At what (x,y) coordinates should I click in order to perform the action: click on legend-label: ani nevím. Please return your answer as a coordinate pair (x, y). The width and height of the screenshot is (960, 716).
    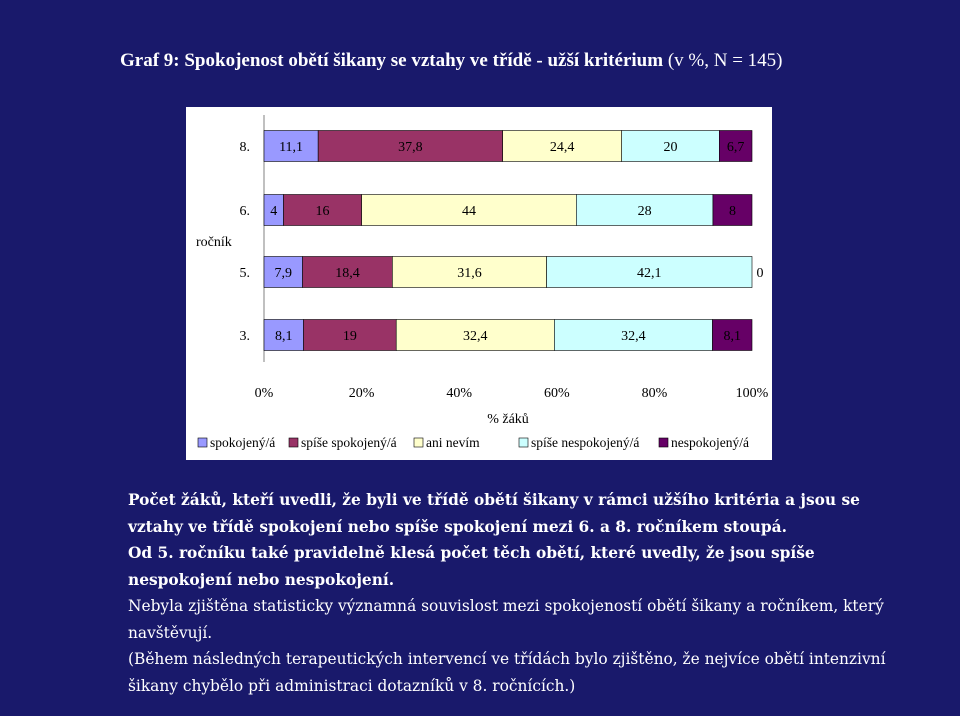
    Looking at the image, I should click on (453, 442).